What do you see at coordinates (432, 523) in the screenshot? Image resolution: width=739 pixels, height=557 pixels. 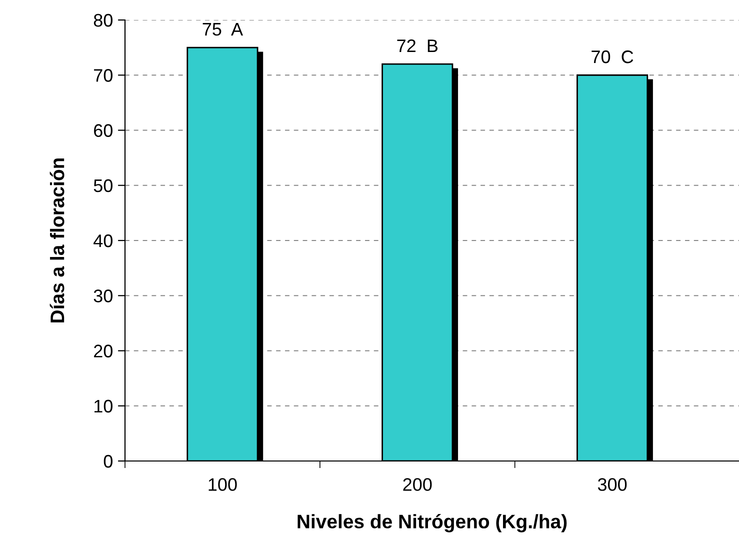 I see `x-axis-title: Niveles de Nitrógeno (Kg./ha)` at bounding box center [432, 523].